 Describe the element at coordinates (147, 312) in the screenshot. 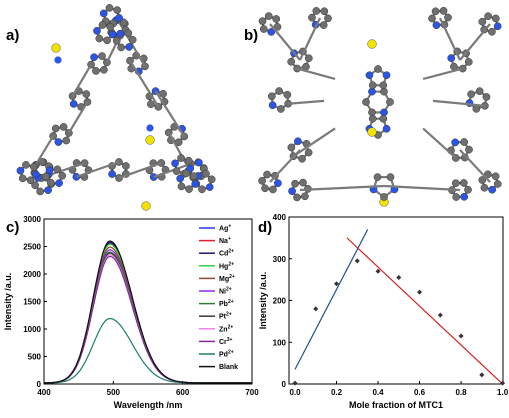

I see `spectrum-line-blank` at that location.